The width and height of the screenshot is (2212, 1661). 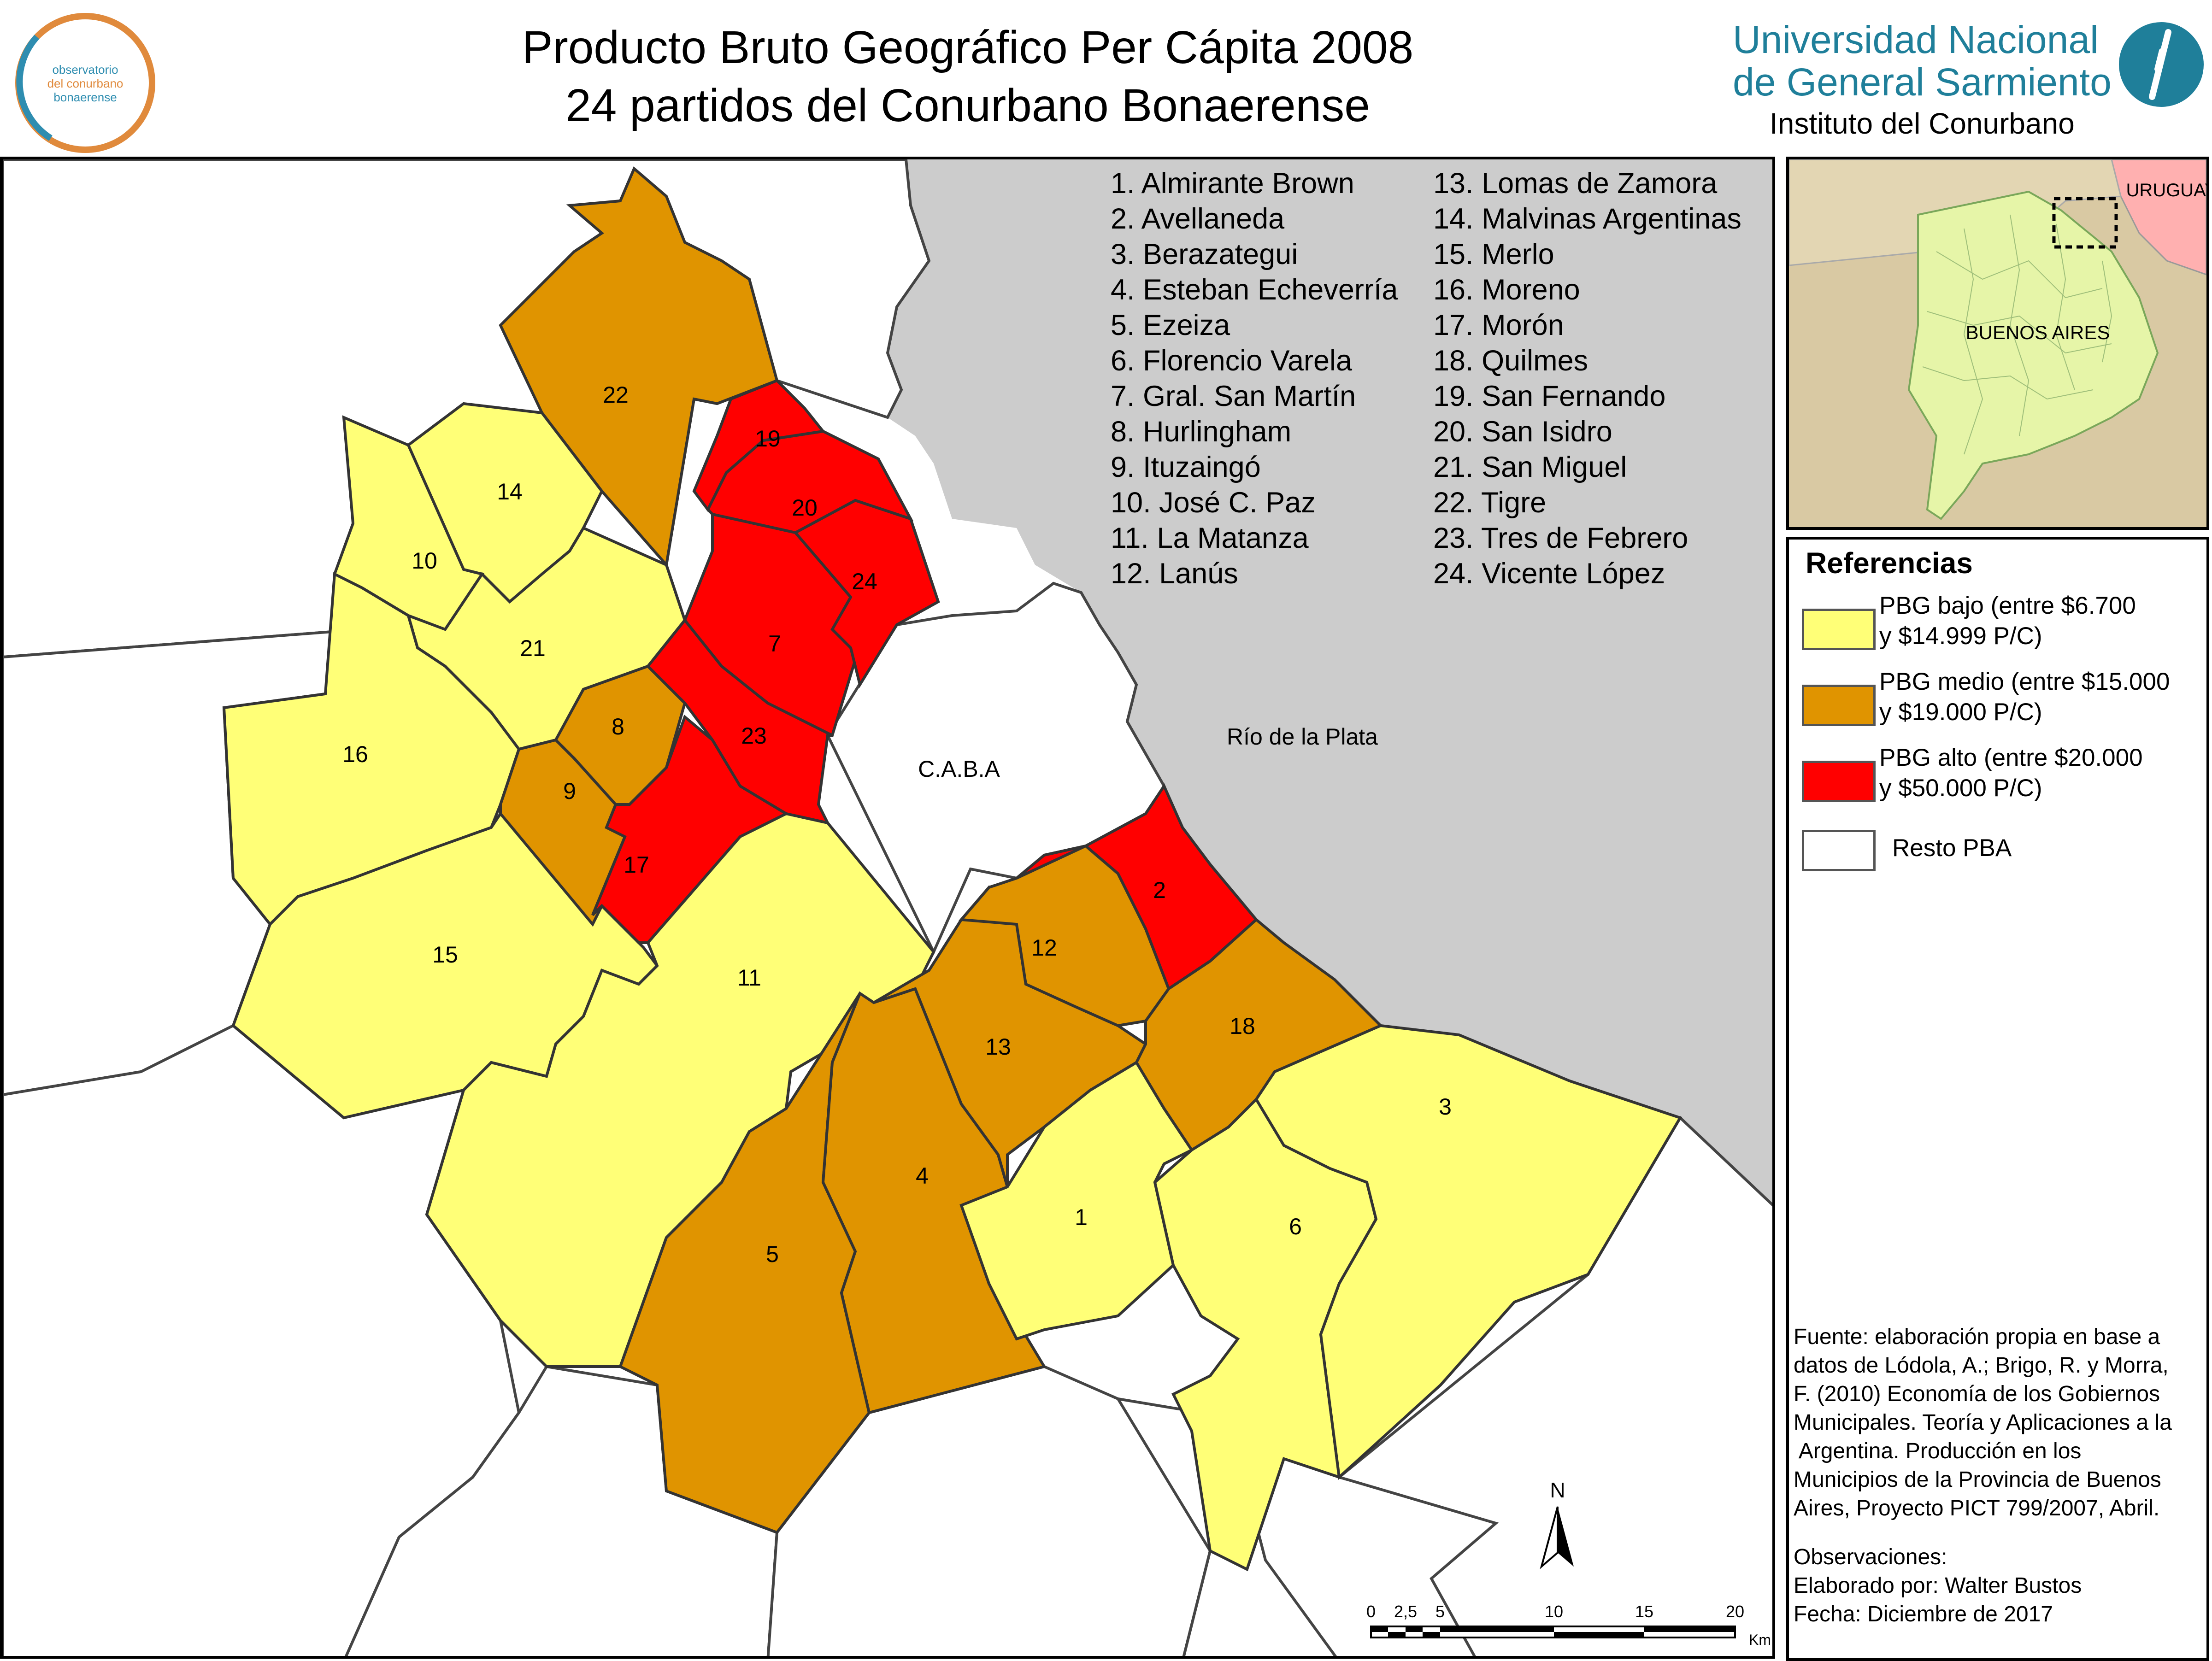 What do you see at coordinates (1530, 467) in the screenshot?
I see `list-item: 21. San Miguel` at bounding box center [1530, 467].